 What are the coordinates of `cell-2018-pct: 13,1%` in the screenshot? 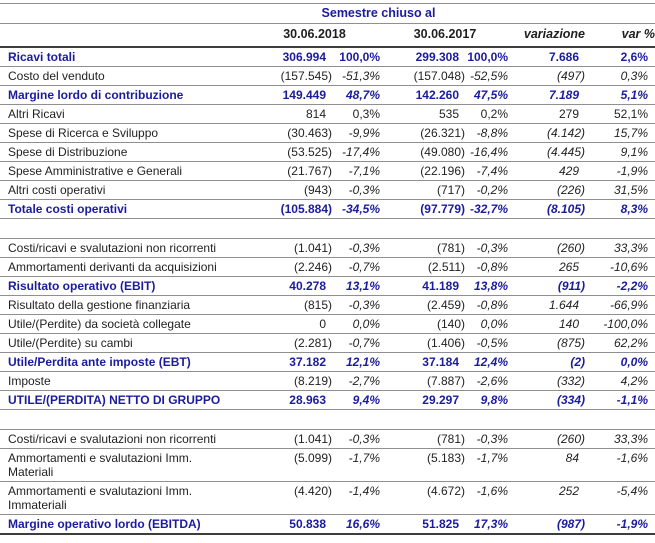 It's located at (356, 286).